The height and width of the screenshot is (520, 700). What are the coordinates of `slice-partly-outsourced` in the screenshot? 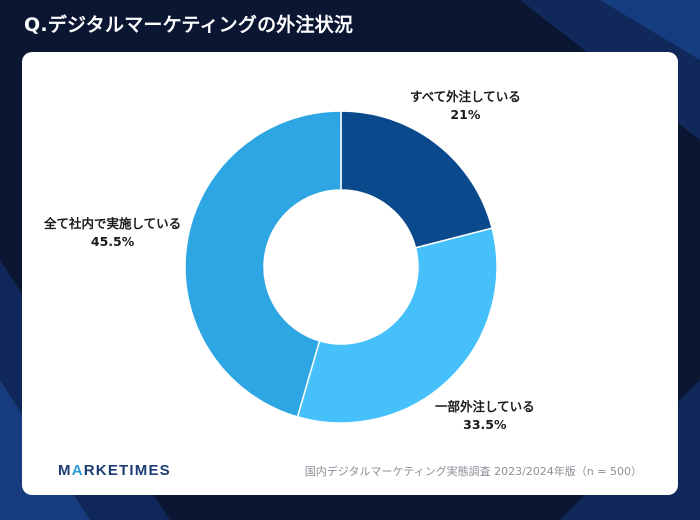 It's located at (397, 325).